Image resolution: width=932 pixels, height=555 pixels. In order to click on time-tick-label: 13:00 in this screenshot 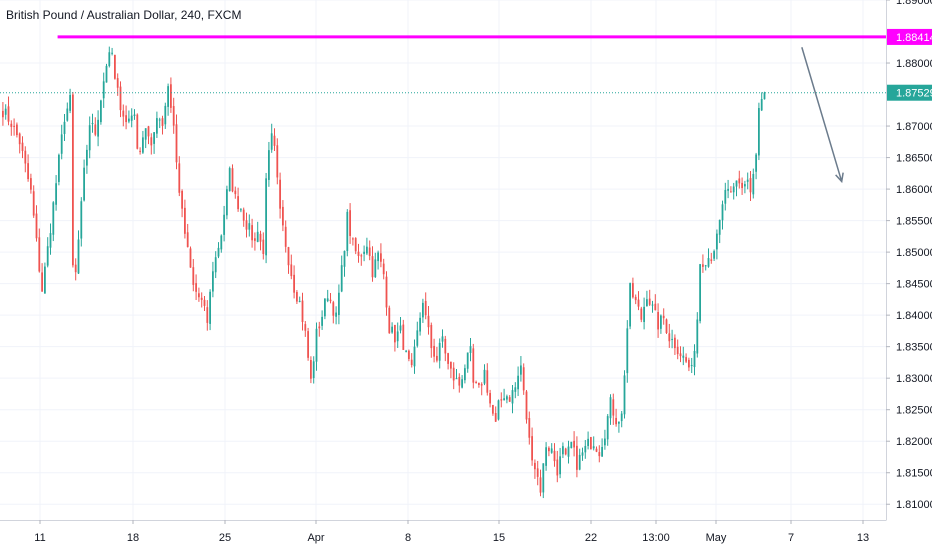, I will do `click(656, 538)`.